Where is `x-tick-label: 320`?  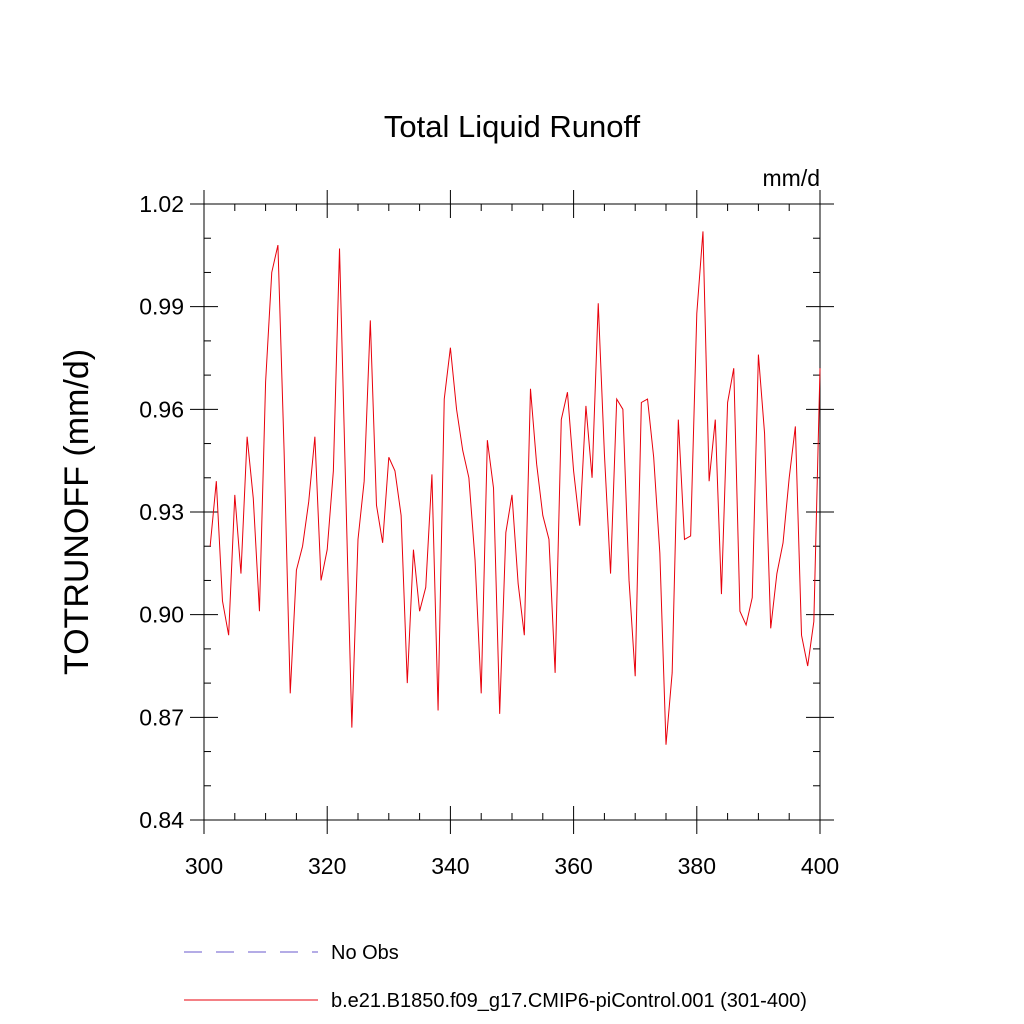
x-tick-label: 320 is located at coordinates (327, 866).